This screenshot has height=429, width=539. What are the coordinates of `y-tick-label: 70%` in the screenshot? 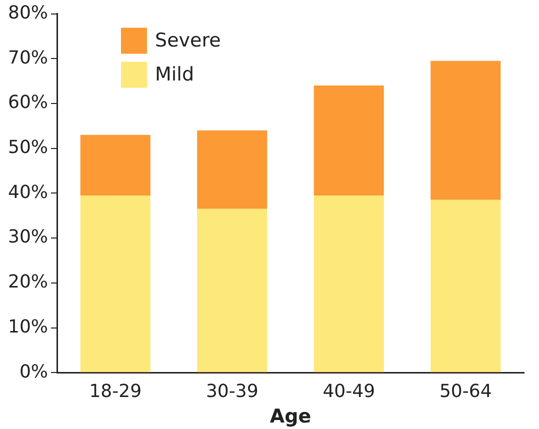 It's located at (28, 57).